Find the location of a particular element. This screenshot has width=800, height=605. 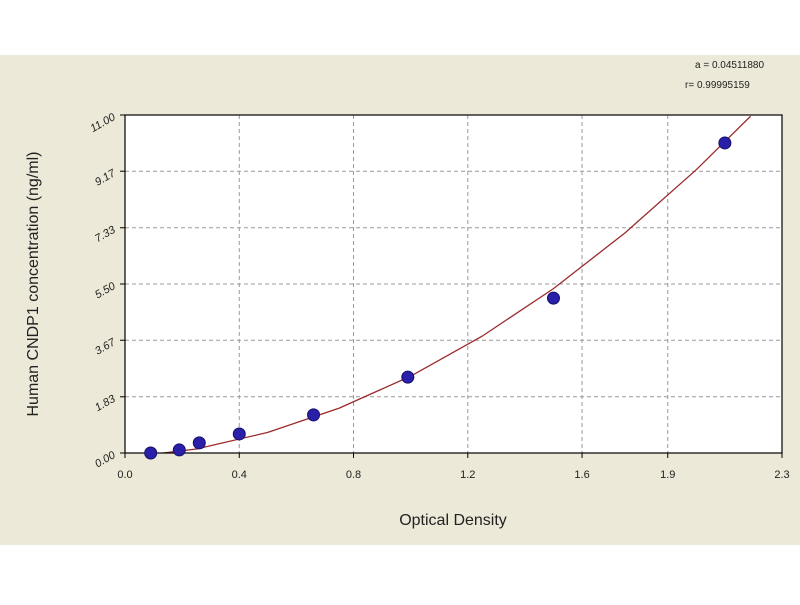

x-tick-label: 0.4 is located at coordinates (239, 475).